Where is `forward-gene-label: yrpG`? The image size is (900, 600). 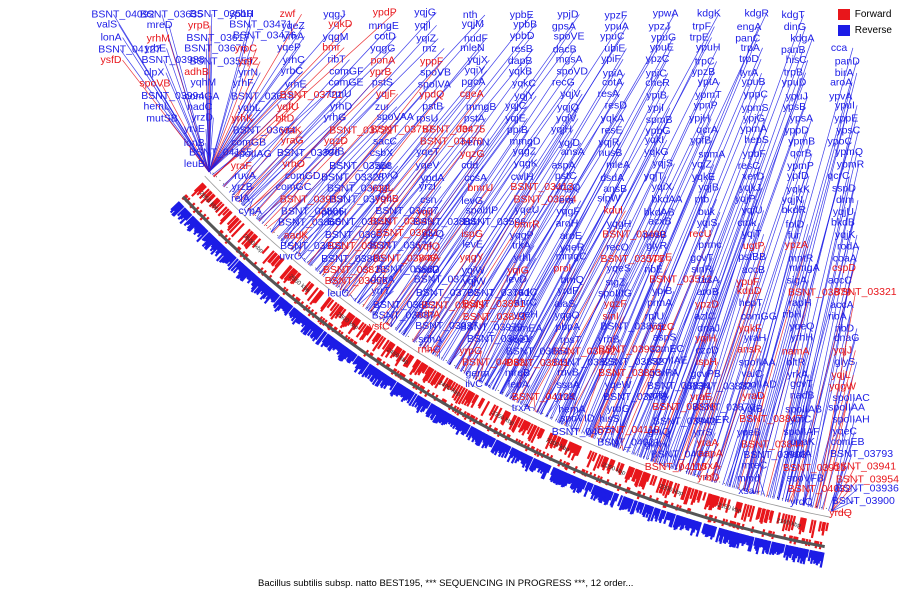 forward-gene-label: yrpG is located at coordinates (470, 351).